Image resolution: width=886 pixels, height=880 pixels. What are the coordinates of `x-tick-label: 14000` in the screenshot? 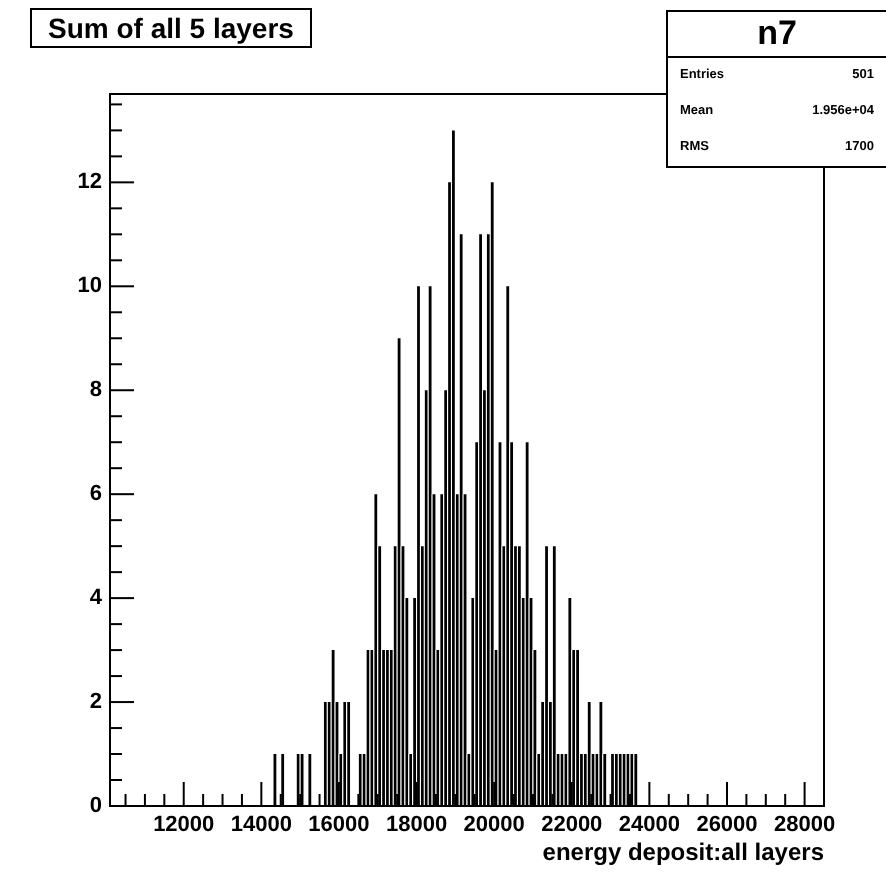 It's located at (261, 825).